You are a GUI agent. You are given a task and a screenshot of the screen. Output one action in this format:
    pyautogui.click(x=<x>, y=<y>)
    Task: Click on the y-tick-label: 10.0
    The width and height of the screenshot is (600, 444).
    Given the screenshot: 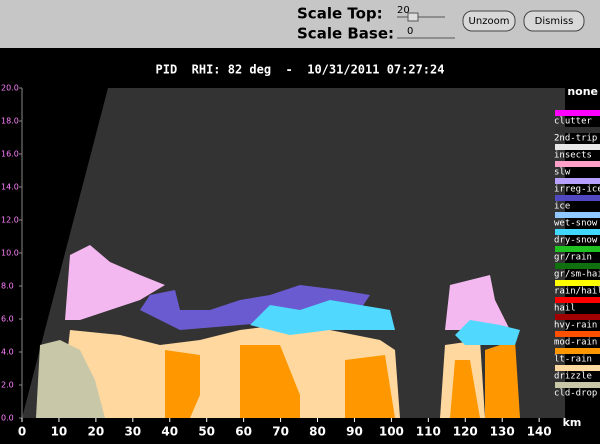 What is the action you would take?
    pyautogui.click(x=10, y=253)
    